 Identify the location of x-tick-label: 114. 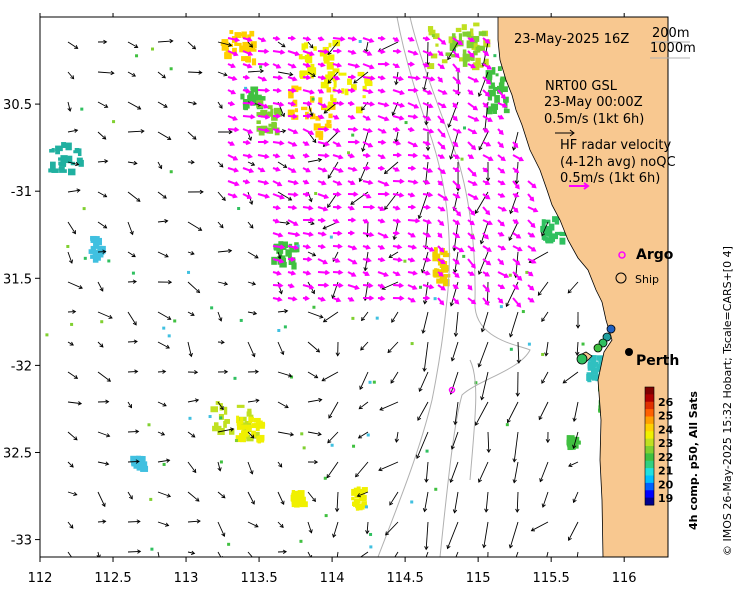
(332, 578).